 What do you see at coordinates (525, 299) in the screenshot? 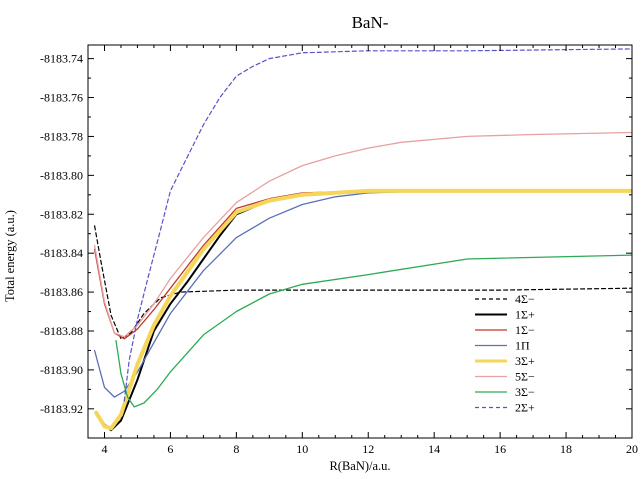
I see `legend-label-0: 4Σ−` at bounding box center [525, 299].